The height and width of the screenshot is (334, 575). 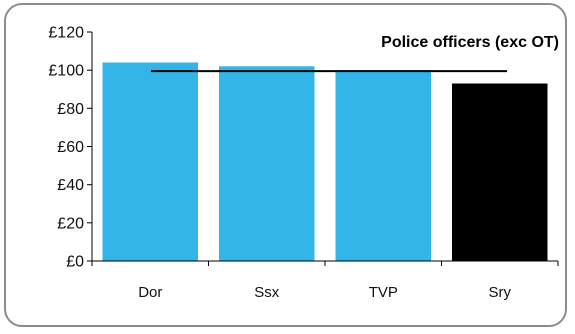 I want to click on y-tick-label: £20, so click(x=70, y=223).